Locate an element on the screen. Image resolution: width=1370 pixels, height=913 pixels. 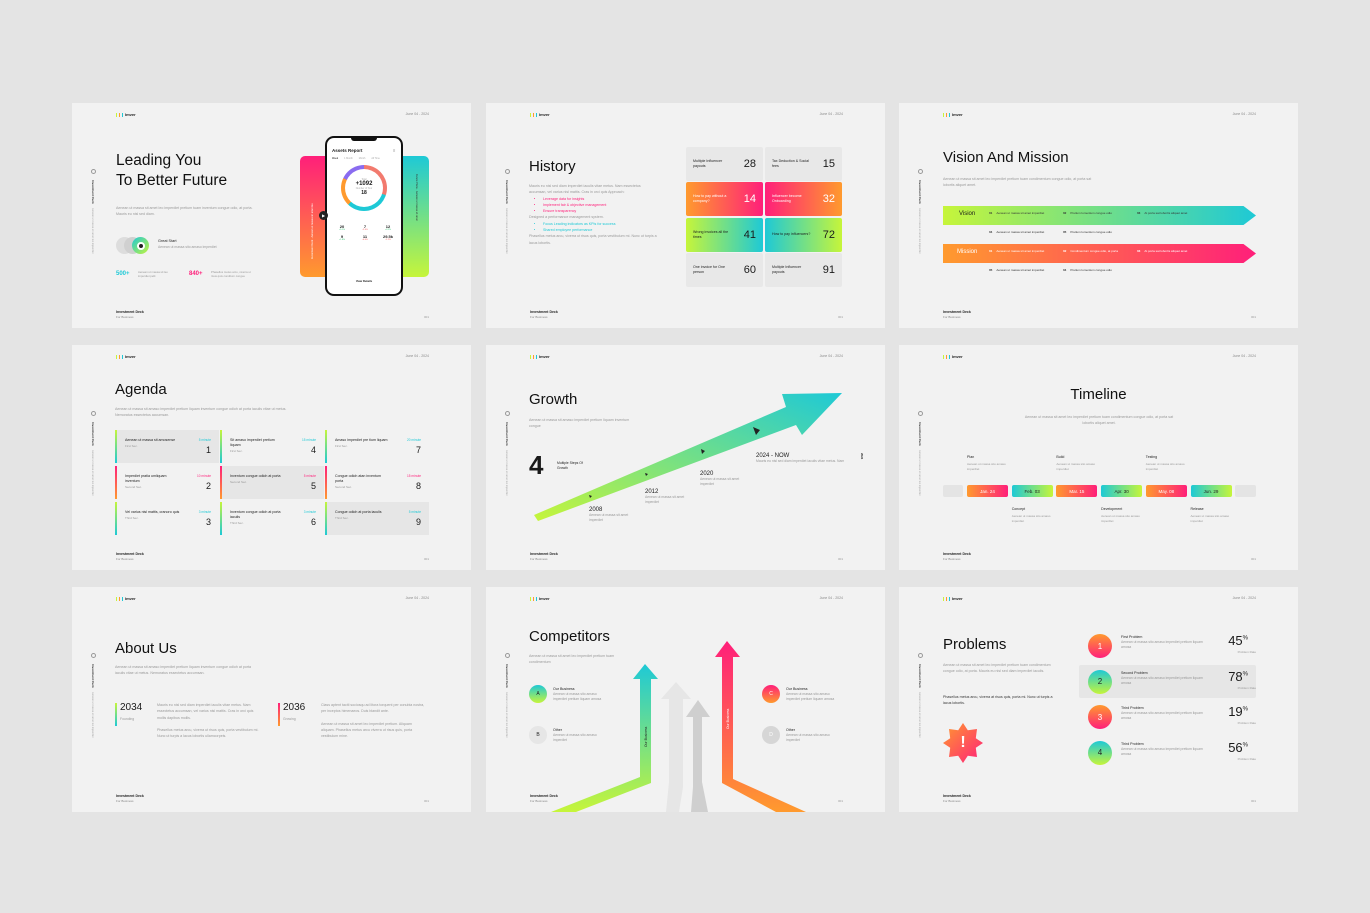
stat-cell: 20 +5.1% is located at coordinates (342, 227).